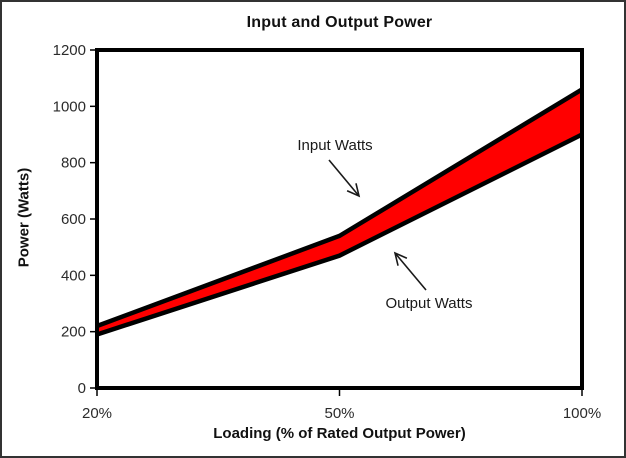  I want to click on x-tick-label: 50%, so click(339, 413).